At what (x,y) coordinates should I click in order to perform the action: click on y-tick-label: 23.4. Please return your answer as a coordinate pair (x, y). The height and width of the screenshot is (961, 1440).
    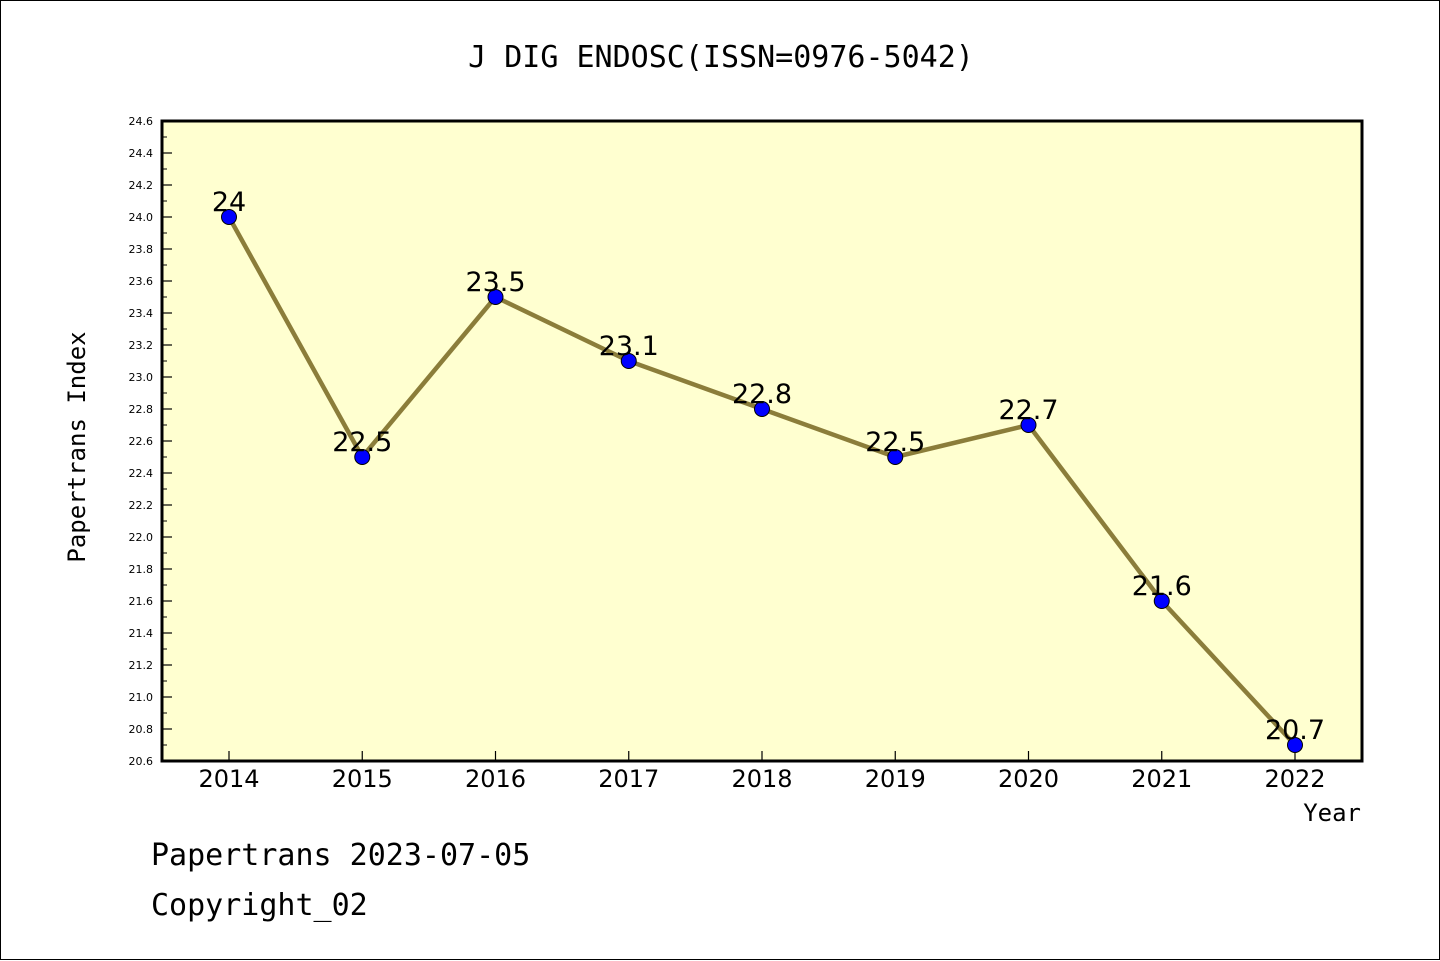
    Looking at the image, I should click on (141, 313).